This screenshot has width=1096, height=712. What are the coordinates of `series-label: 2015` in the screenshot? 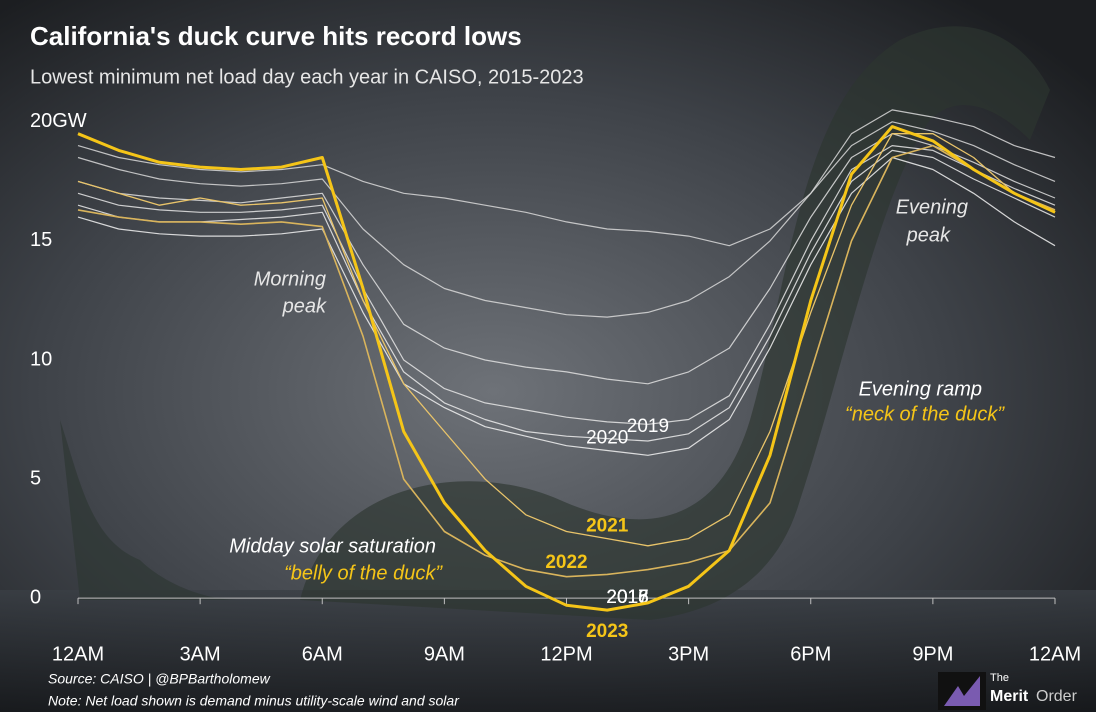 It's located at (627, 597).